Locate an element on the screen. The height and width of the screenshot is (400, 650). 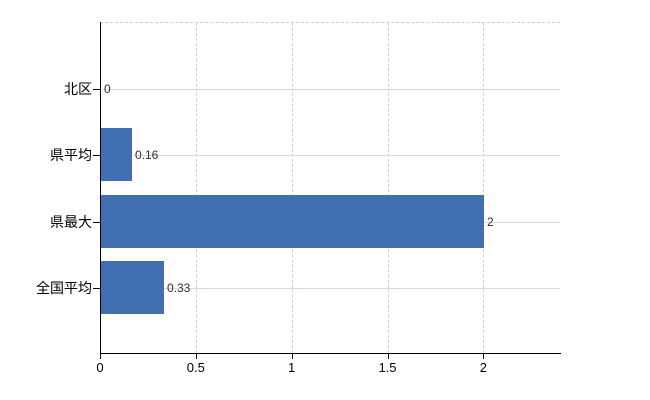
category-label: 県平均 is located at coordinates (71, 155).